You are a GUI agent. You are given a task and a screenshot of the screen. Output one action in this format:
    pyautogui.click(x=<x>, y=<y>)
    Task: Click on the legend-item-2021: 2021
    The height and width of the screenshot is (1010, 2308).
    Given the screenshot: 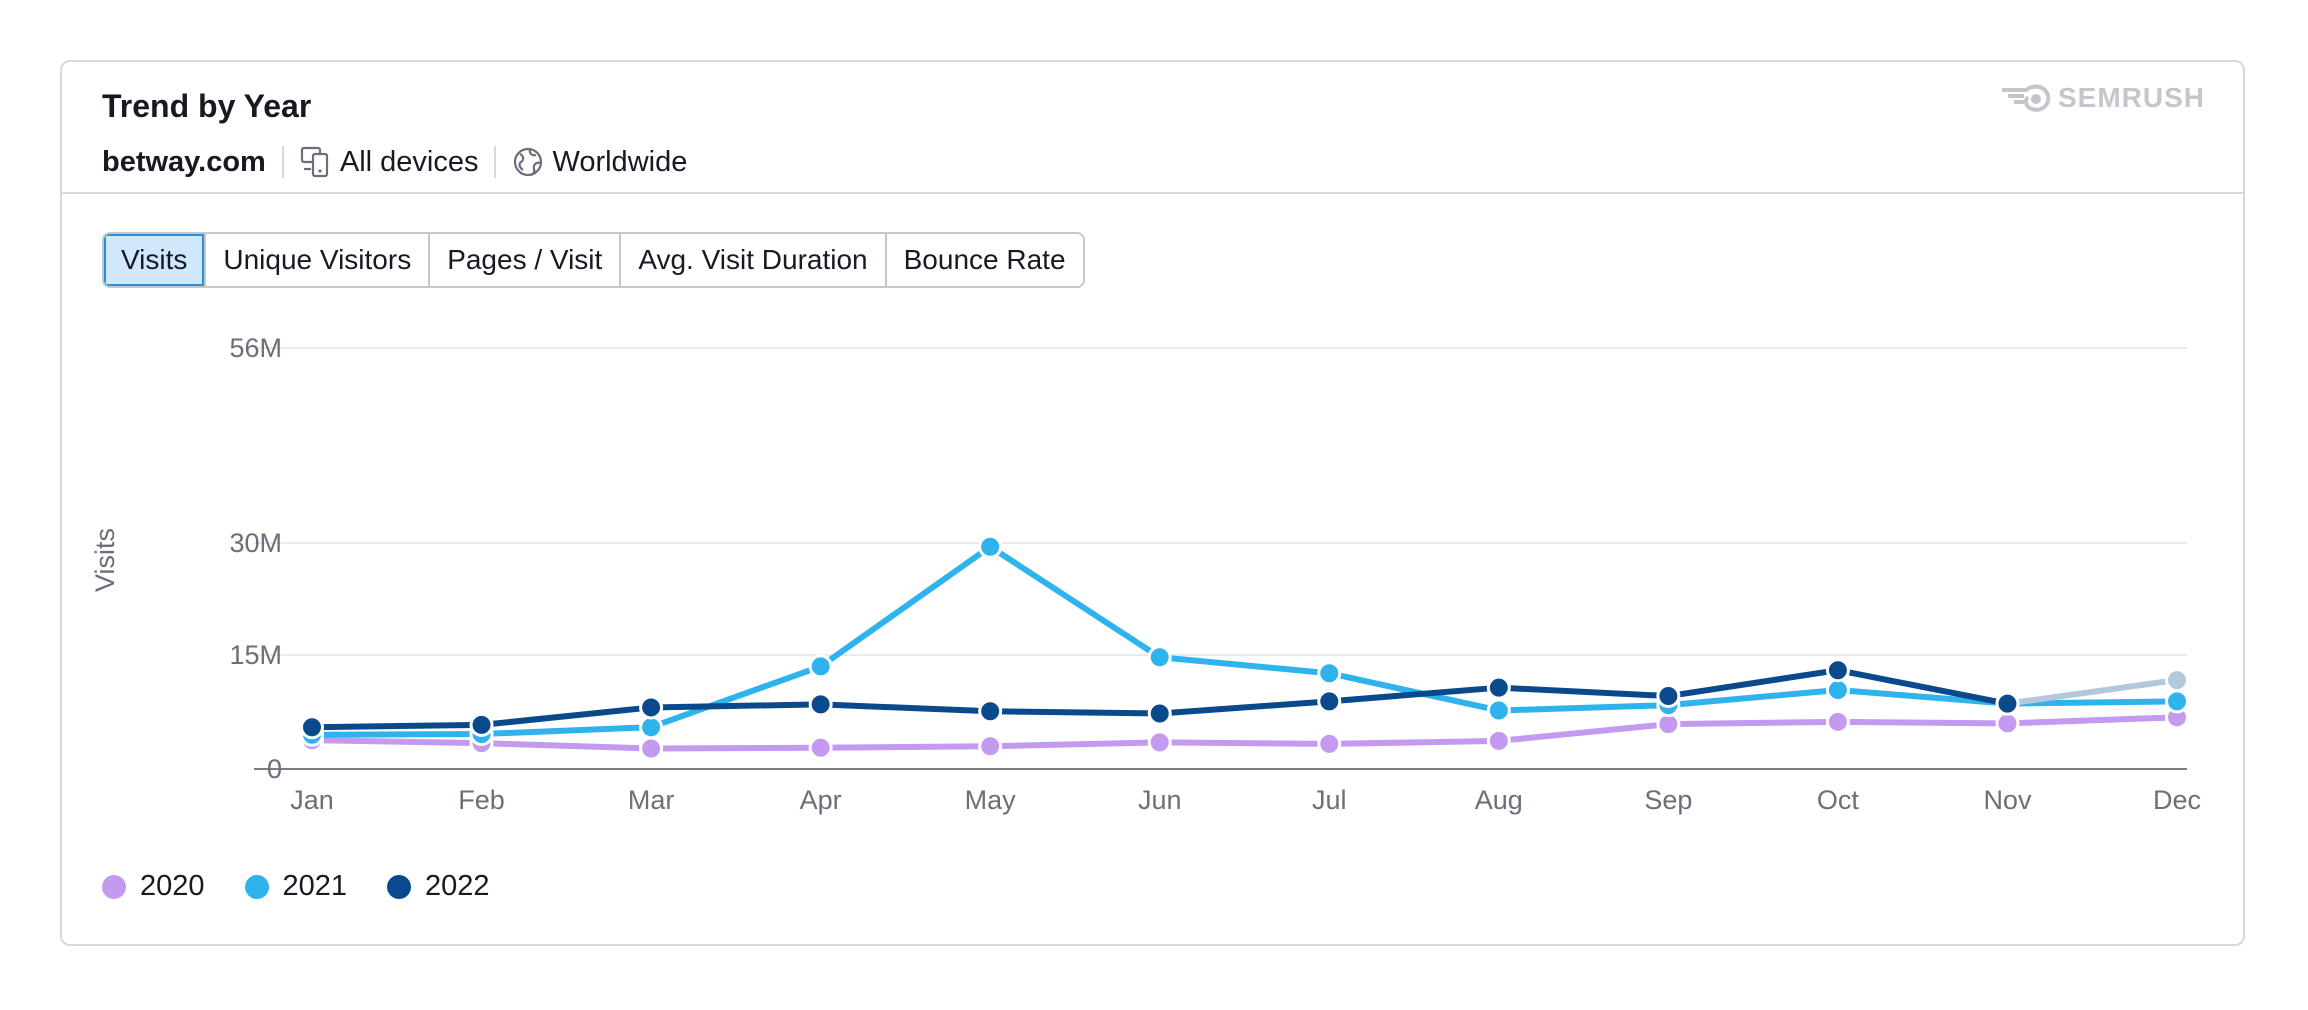 What is the action you would take?
    pyautogui.click(x=296, y=886)
    